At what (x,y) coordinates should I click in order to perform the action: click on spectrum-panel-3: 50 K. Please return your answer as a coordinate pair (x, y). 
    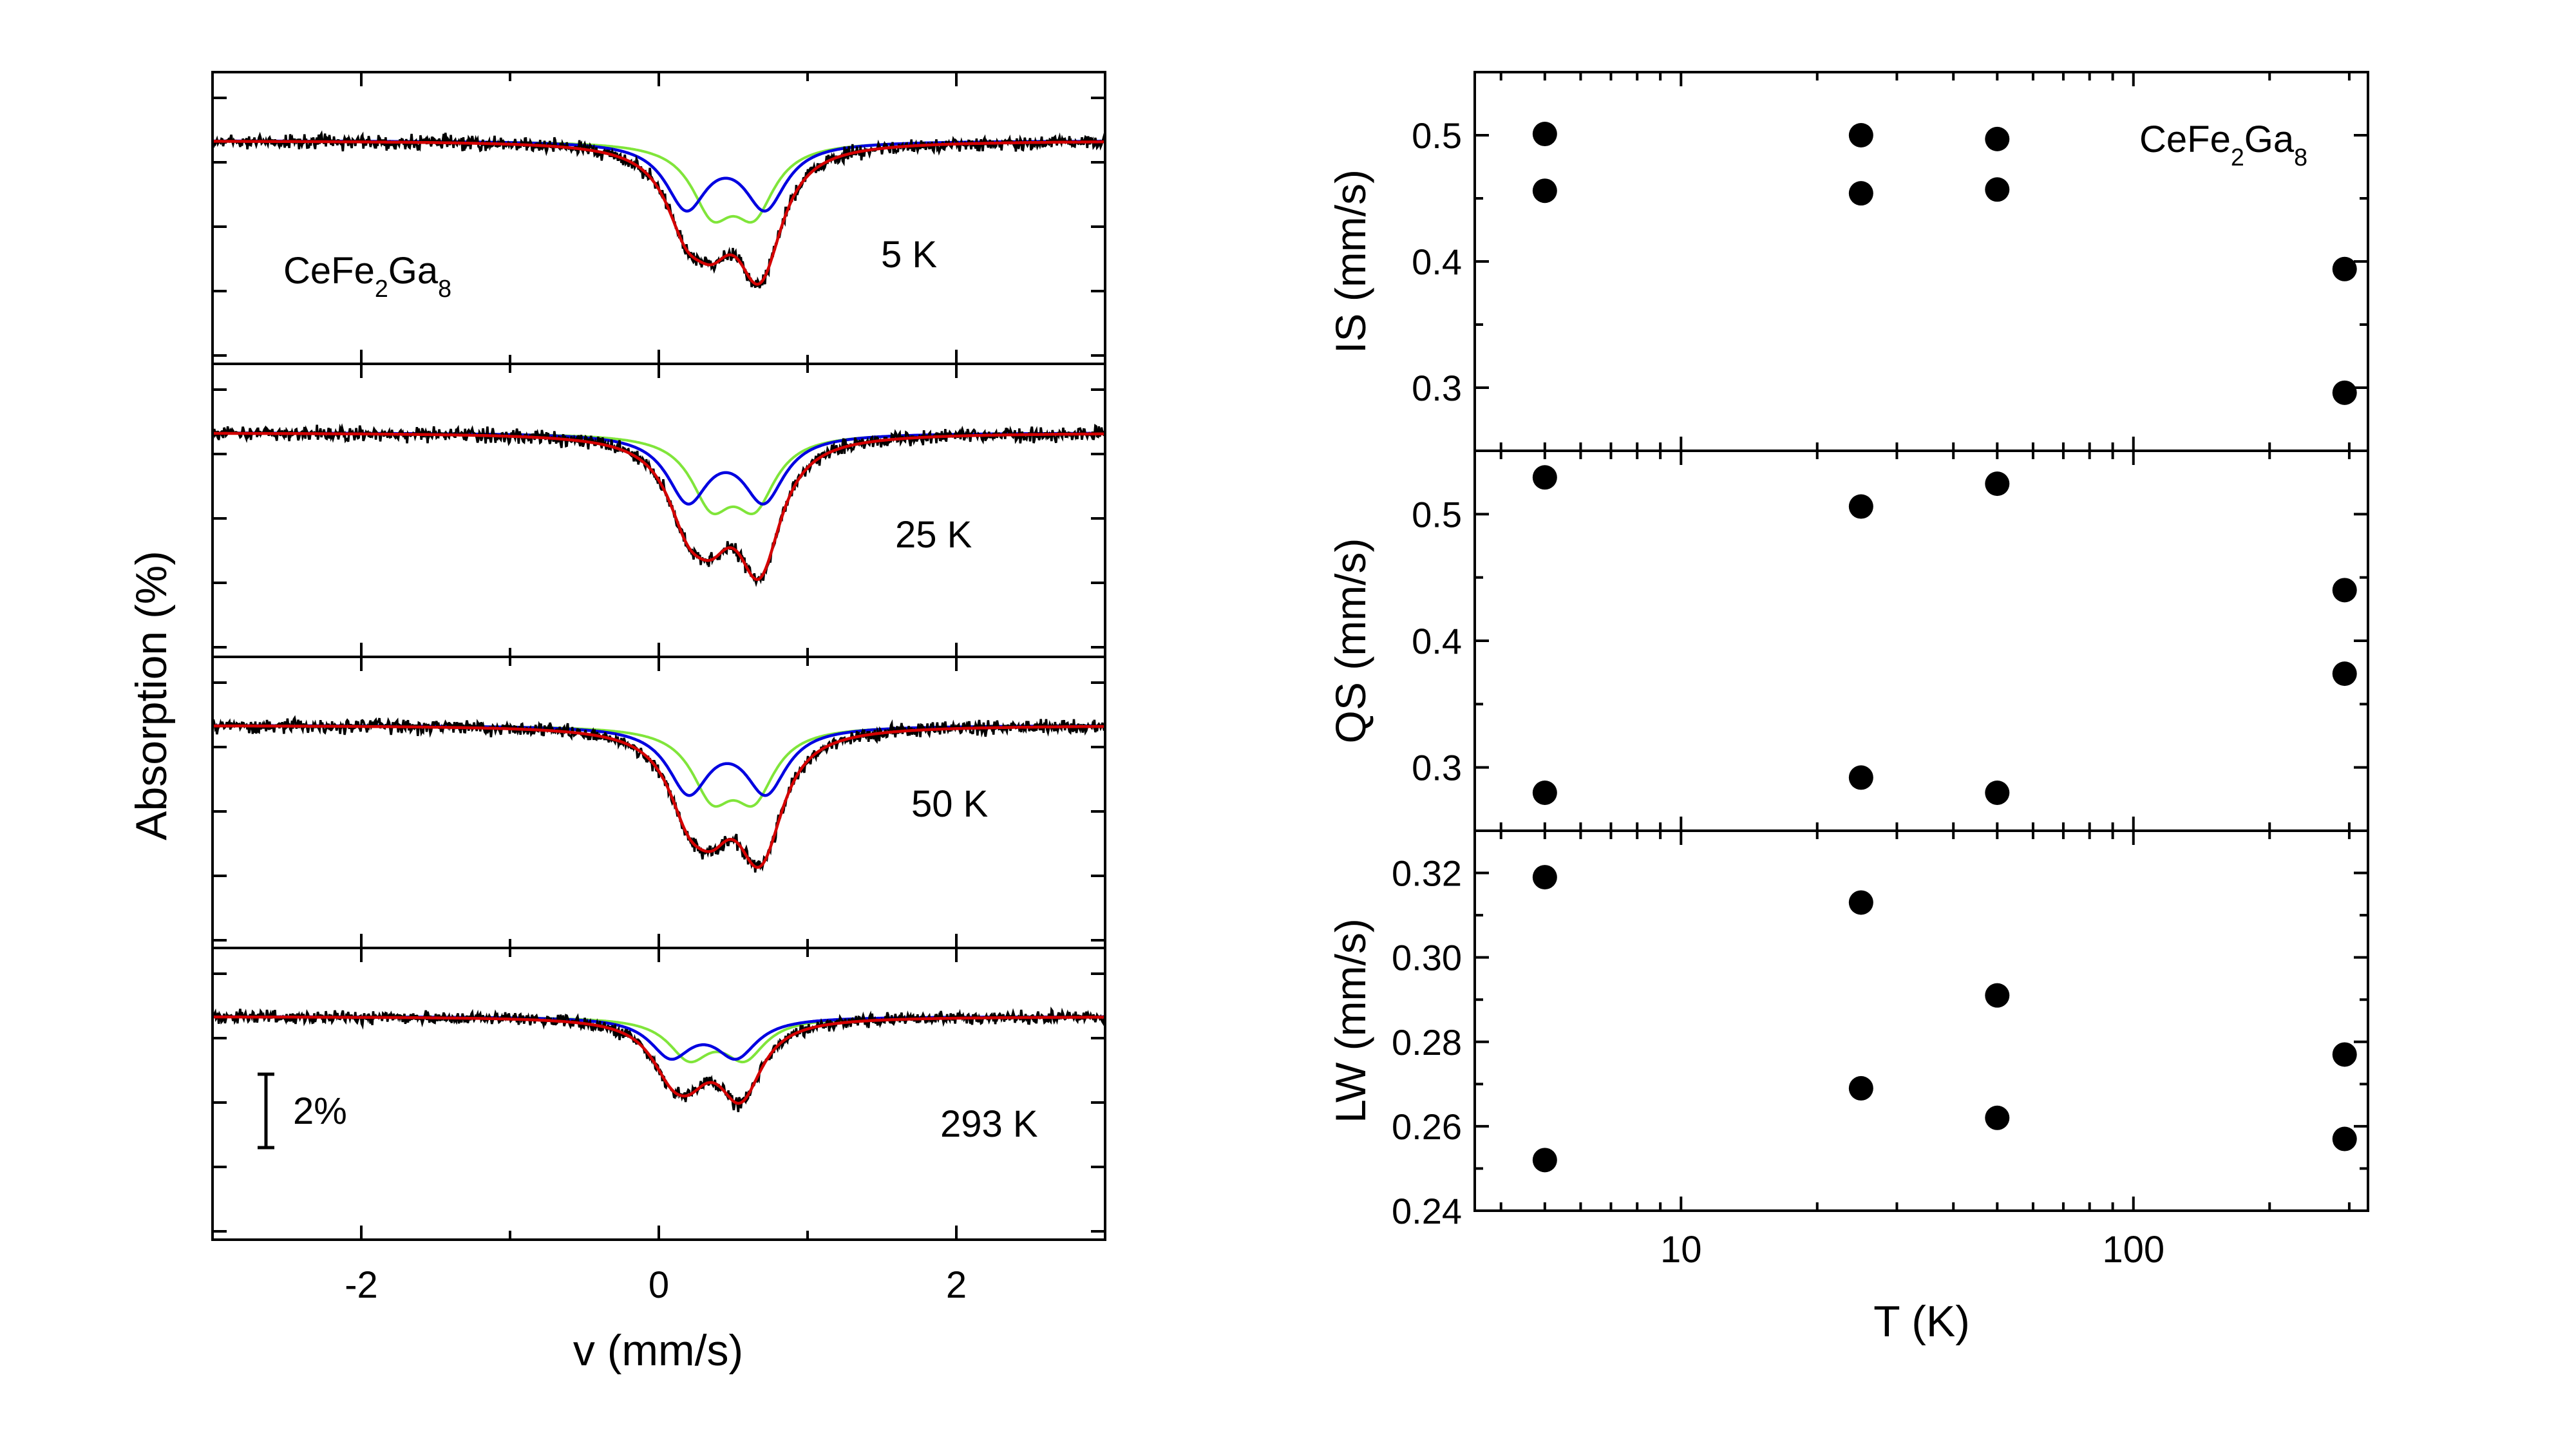
    Looking at the image, I should click on (658, 803).